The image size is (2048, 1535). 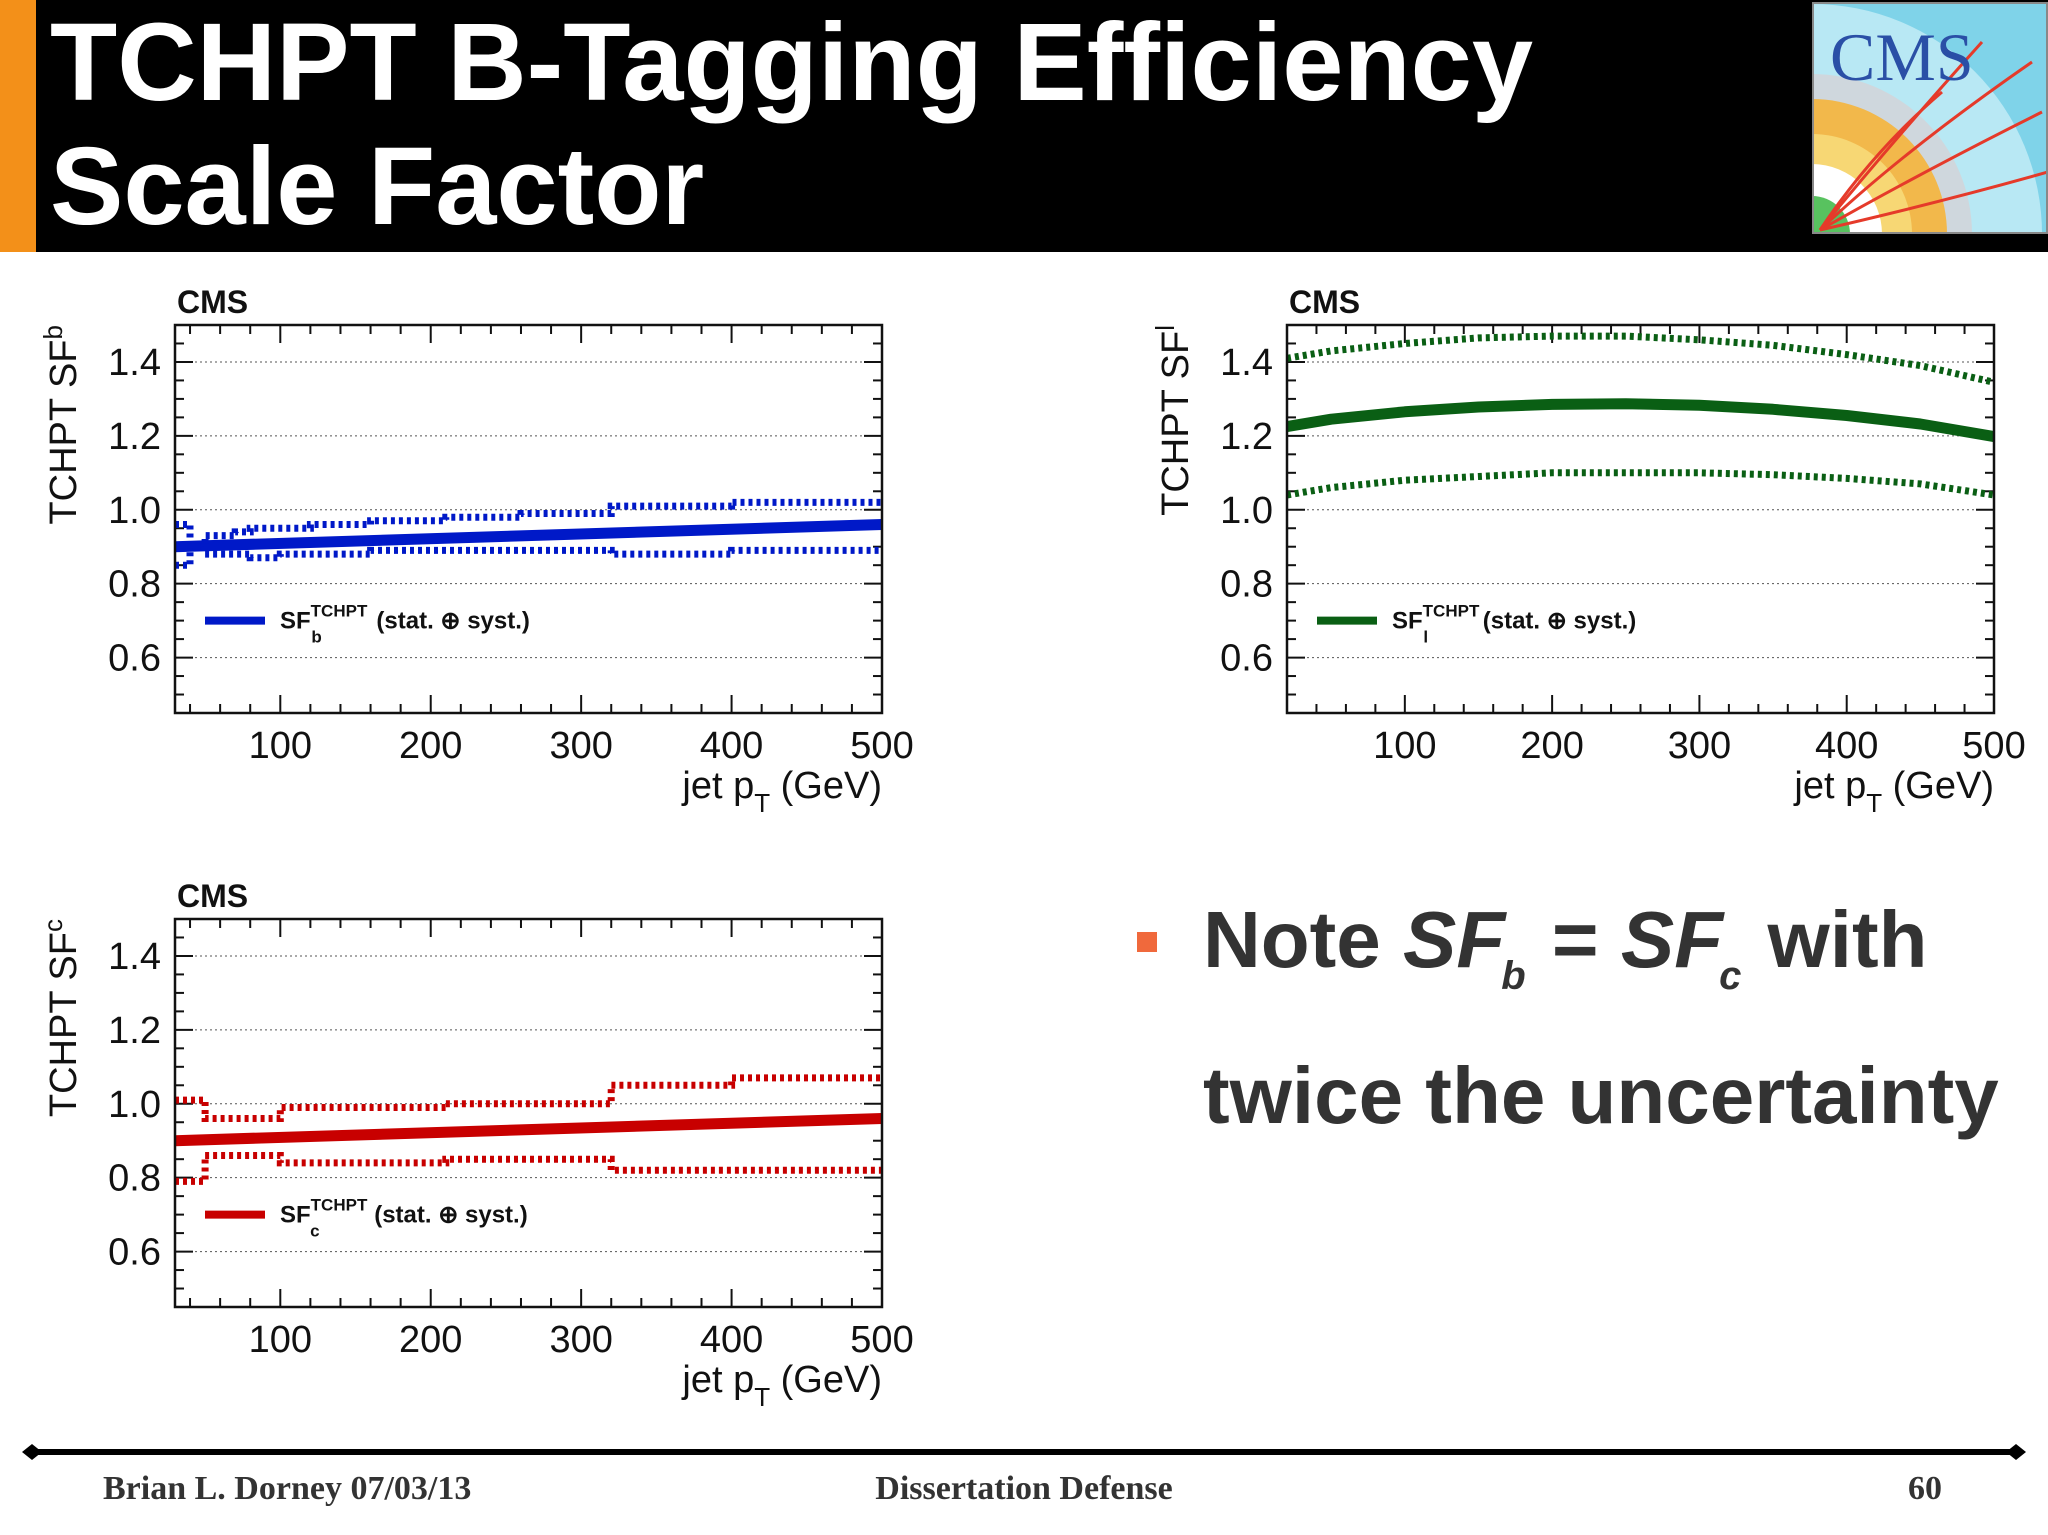 What do you see at coordinates (377, 186) in the screenshot?
I see `slide-title-line-2: Scale Factor` at bounding box center [377, 186].